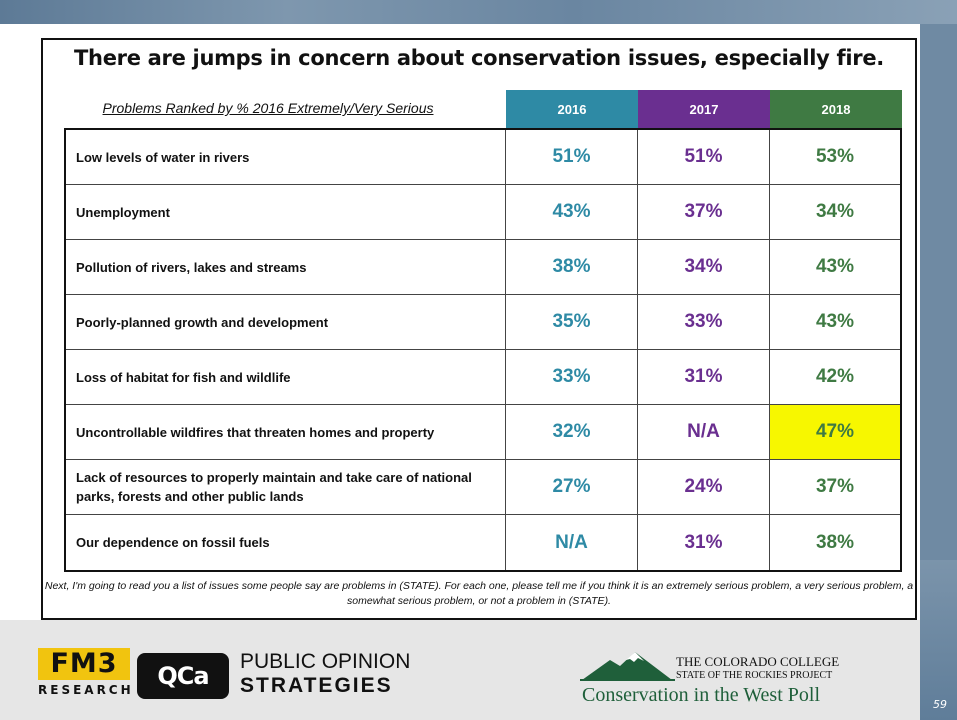 Image resolution: width=957 pixels, height=720 pixels. What do you see at coordinates (572, 542) in the screenshot?
I see `value-2016: N/A` at bounding box center [572, 542].